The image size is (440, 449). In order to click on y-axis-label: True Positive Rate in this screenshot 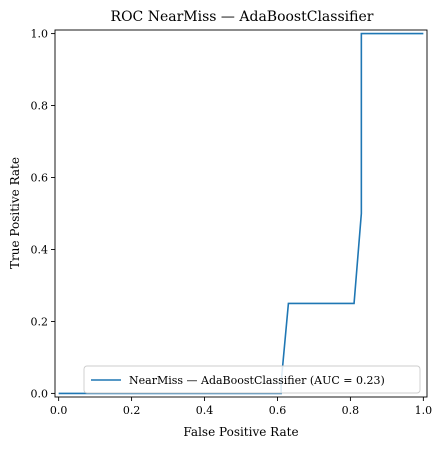, I will do `click(15, 213)`.